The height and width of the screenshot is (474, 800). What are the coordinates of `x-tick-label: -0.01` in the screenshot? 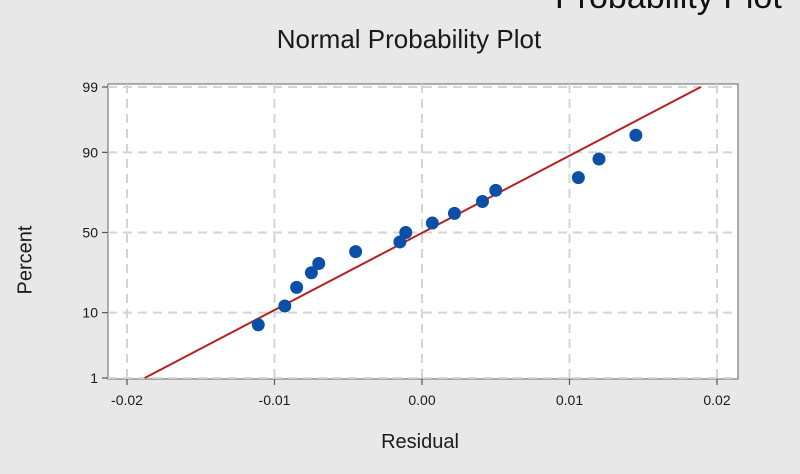 It's located at (275, 400).